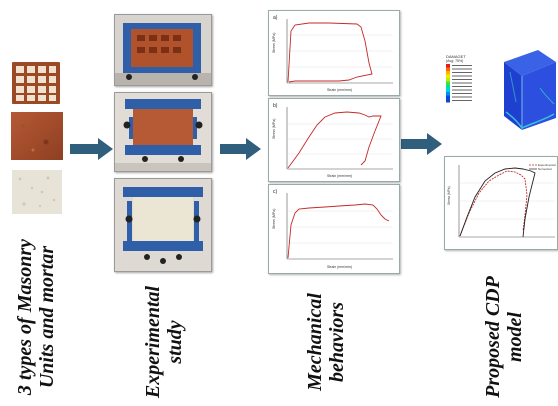  What do you see at coordinates (315, 342) in the screenshot?
I see `label-mechanical-line1: Mechanical` at bounding box center [315, 342].